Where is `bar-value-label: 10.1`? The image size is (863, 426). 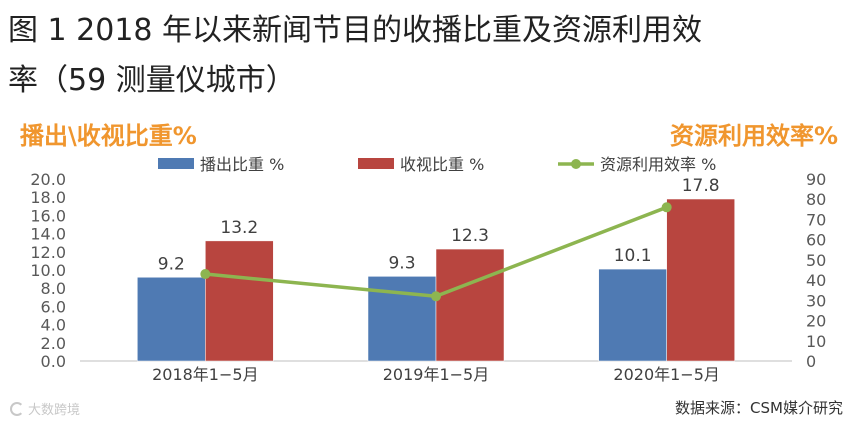 bar-value-label: 10.1 is located at coordinates (633, 256).